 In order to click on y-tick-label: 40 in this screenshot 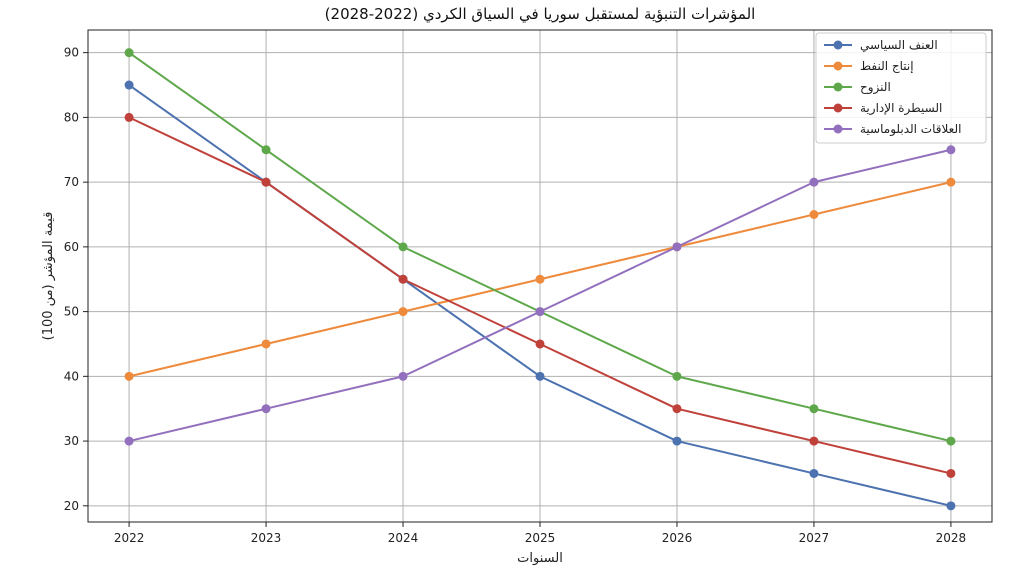, I will do `click(71, 376)`.